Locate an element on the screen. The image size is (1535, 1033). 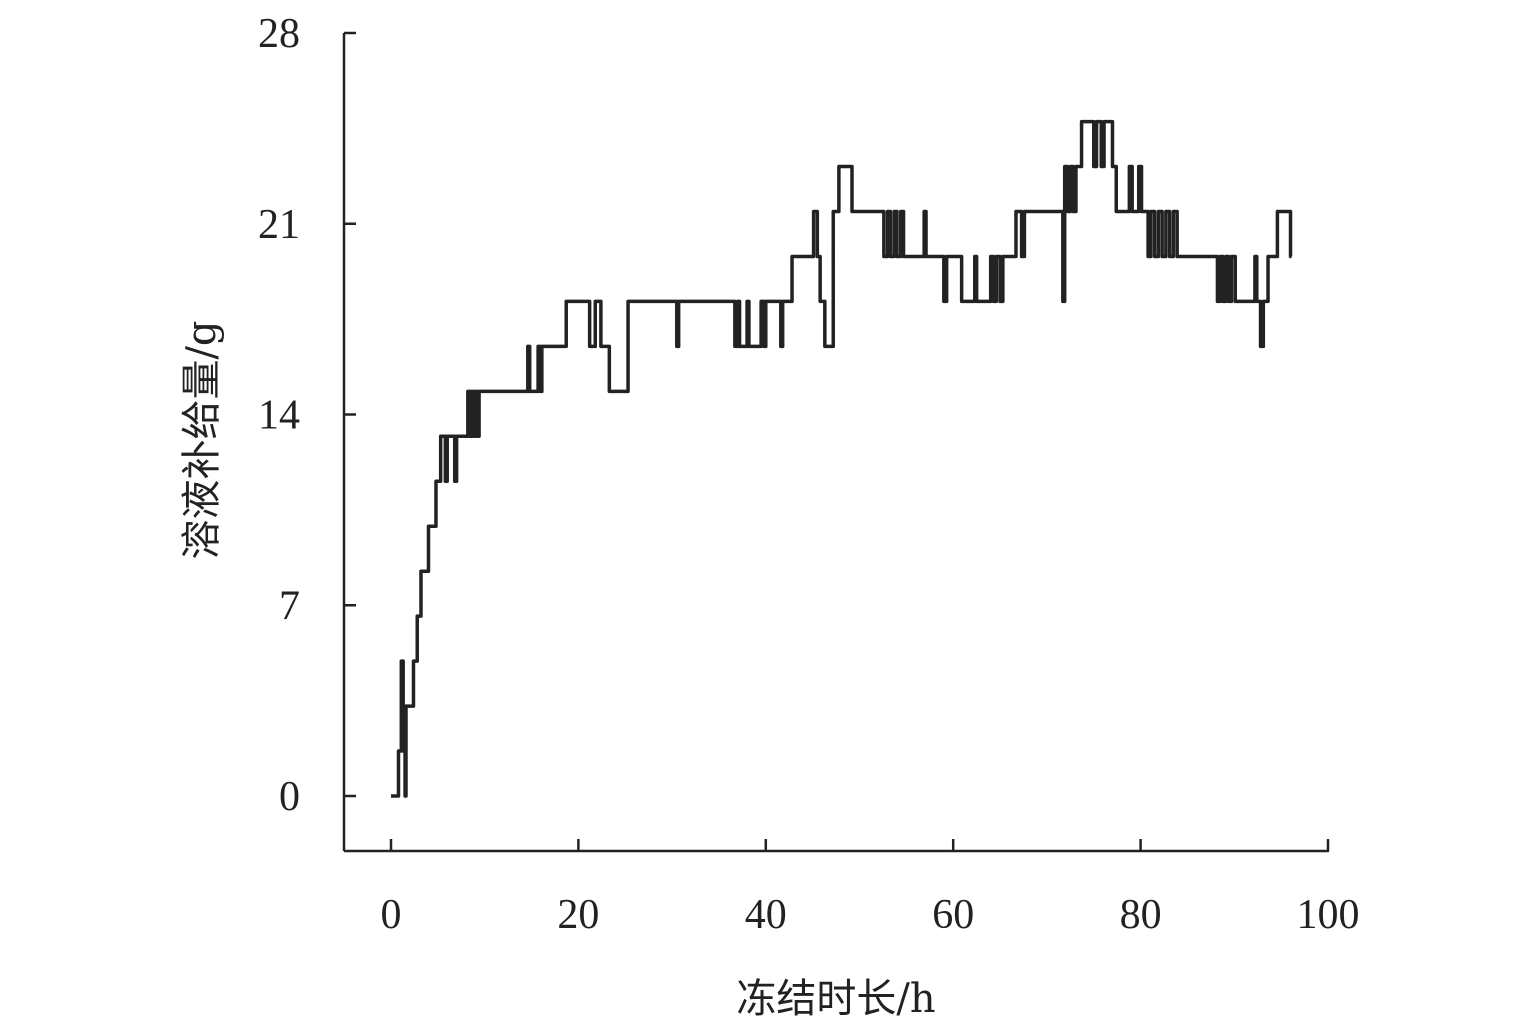
x-tick-label: 100 is located at coordinates (1328, 915).